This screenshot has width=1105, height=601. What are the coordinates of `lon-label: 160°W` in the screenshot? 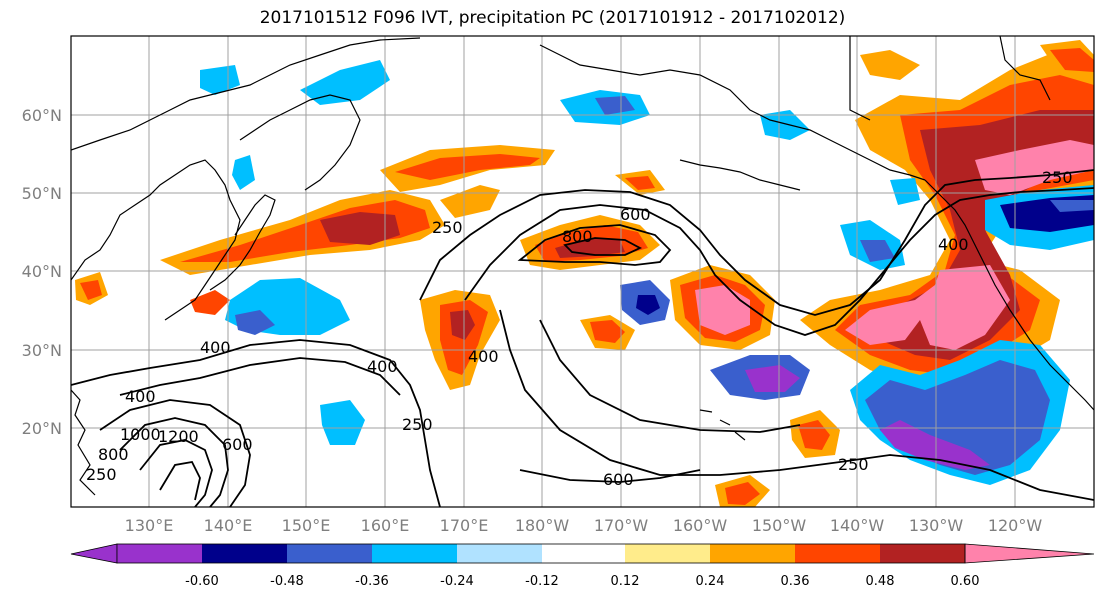 It's located at (700, 525).